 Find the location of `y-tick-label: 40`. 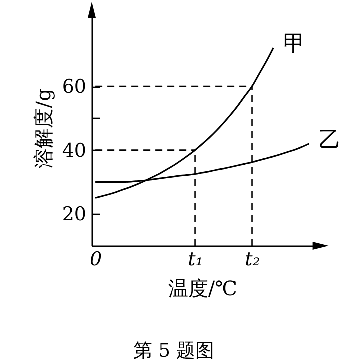

y-tick-label: 40 is located at coordinates (74, 151).